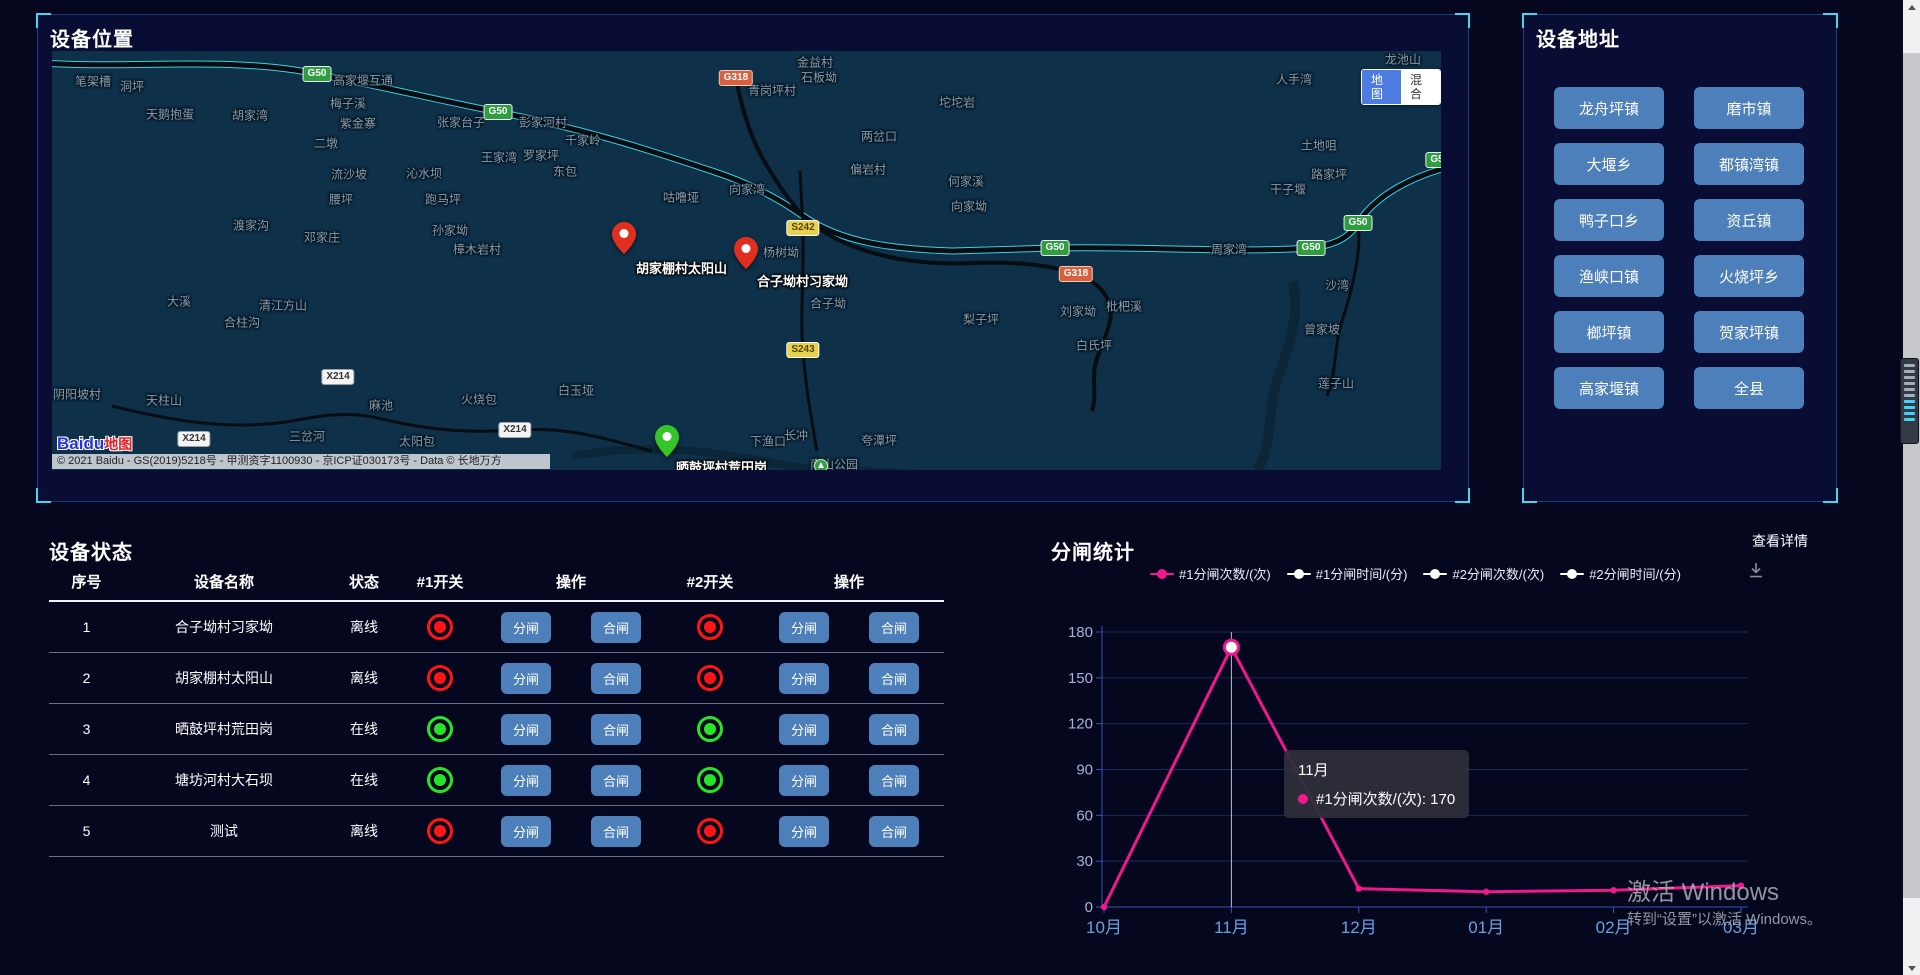  Describe the element at coordinates (450, 230) in the screenshot. I see `map-place-label: 孙家坳` at that location.